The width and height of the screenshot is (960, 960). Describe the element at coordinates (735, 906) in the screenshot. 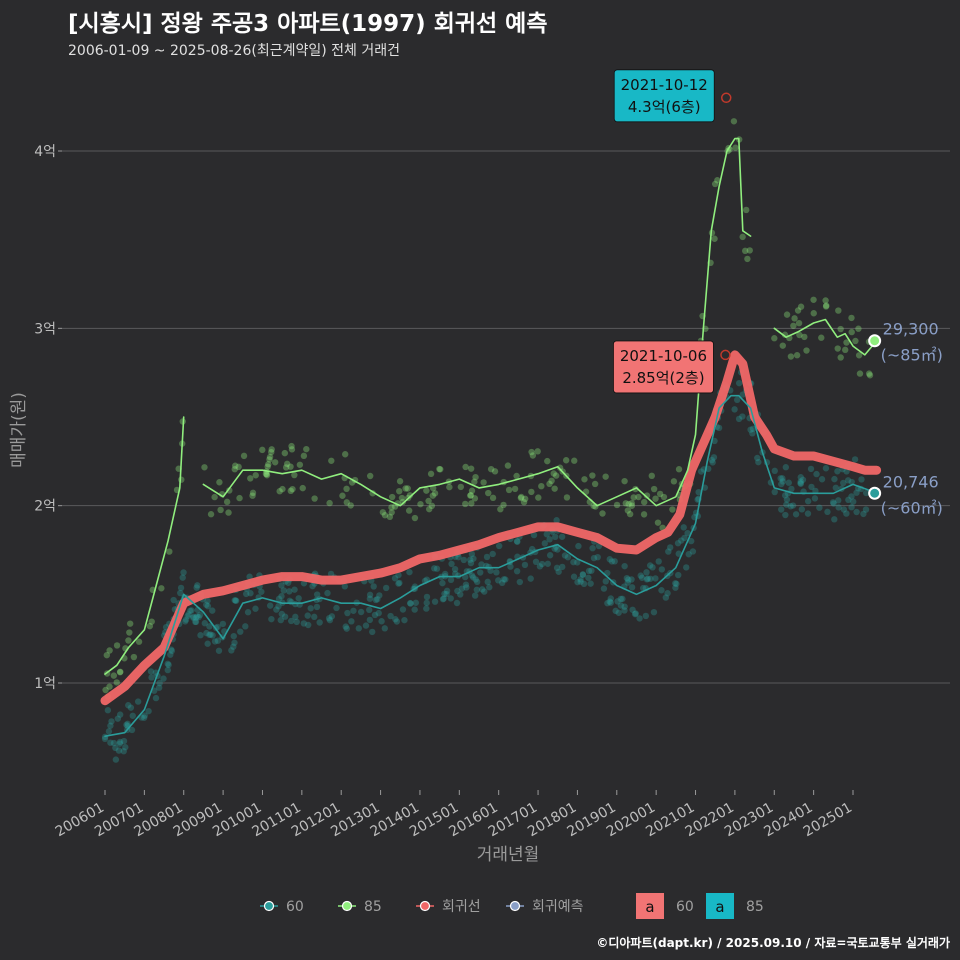

I see `legend-label-item-85: a 85` at that location.